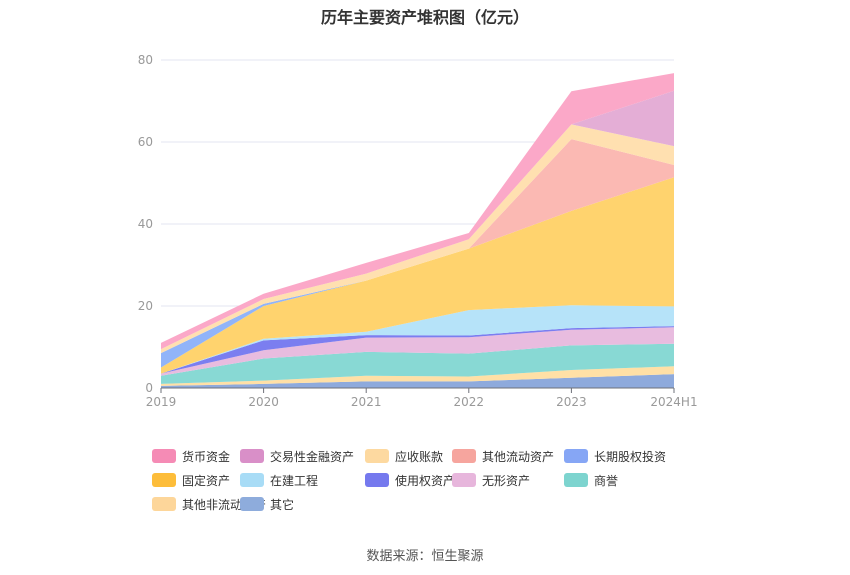 The width and height of the screenshot is (850, 575). Describe the element at coordinates (145, 306) in the screenshot. I see `y-tick-label: 20` at that location.